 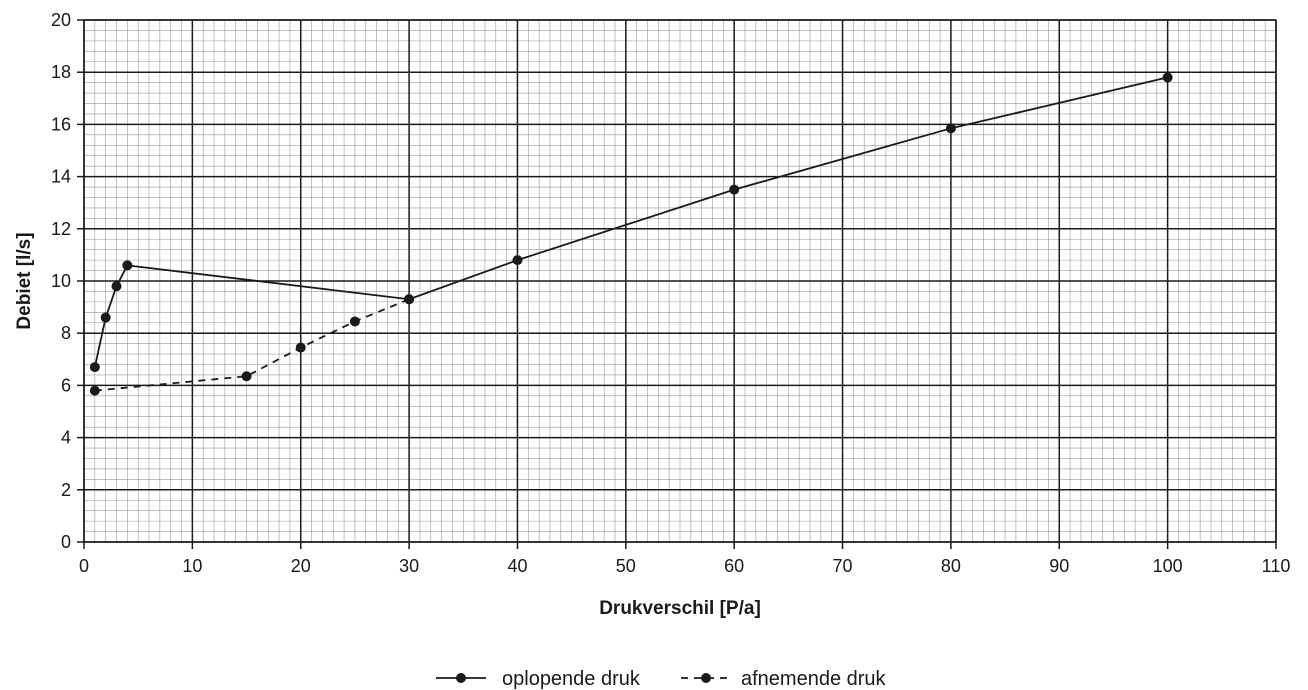 I want to click on x-tick-label: 80, so click(x=951, y=566).